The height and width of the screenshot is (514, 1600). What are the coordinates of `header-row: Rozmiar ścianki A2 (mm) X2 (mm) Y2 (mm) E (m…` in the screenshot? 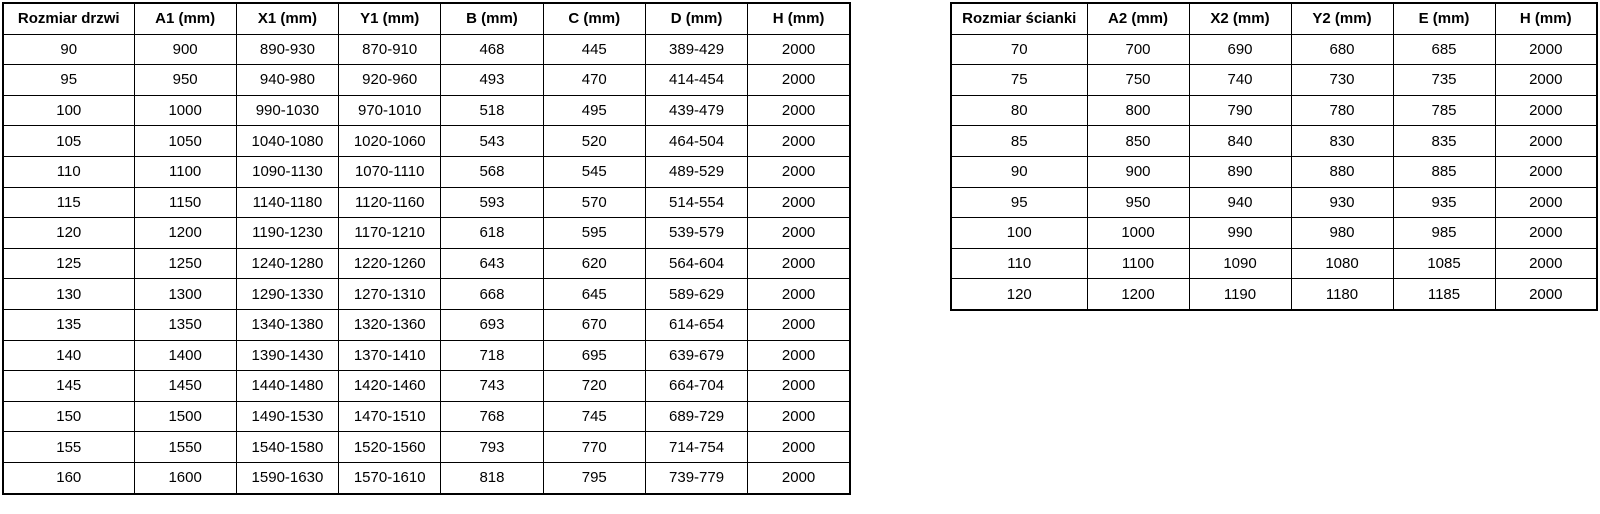 It's located at (1274, 18).